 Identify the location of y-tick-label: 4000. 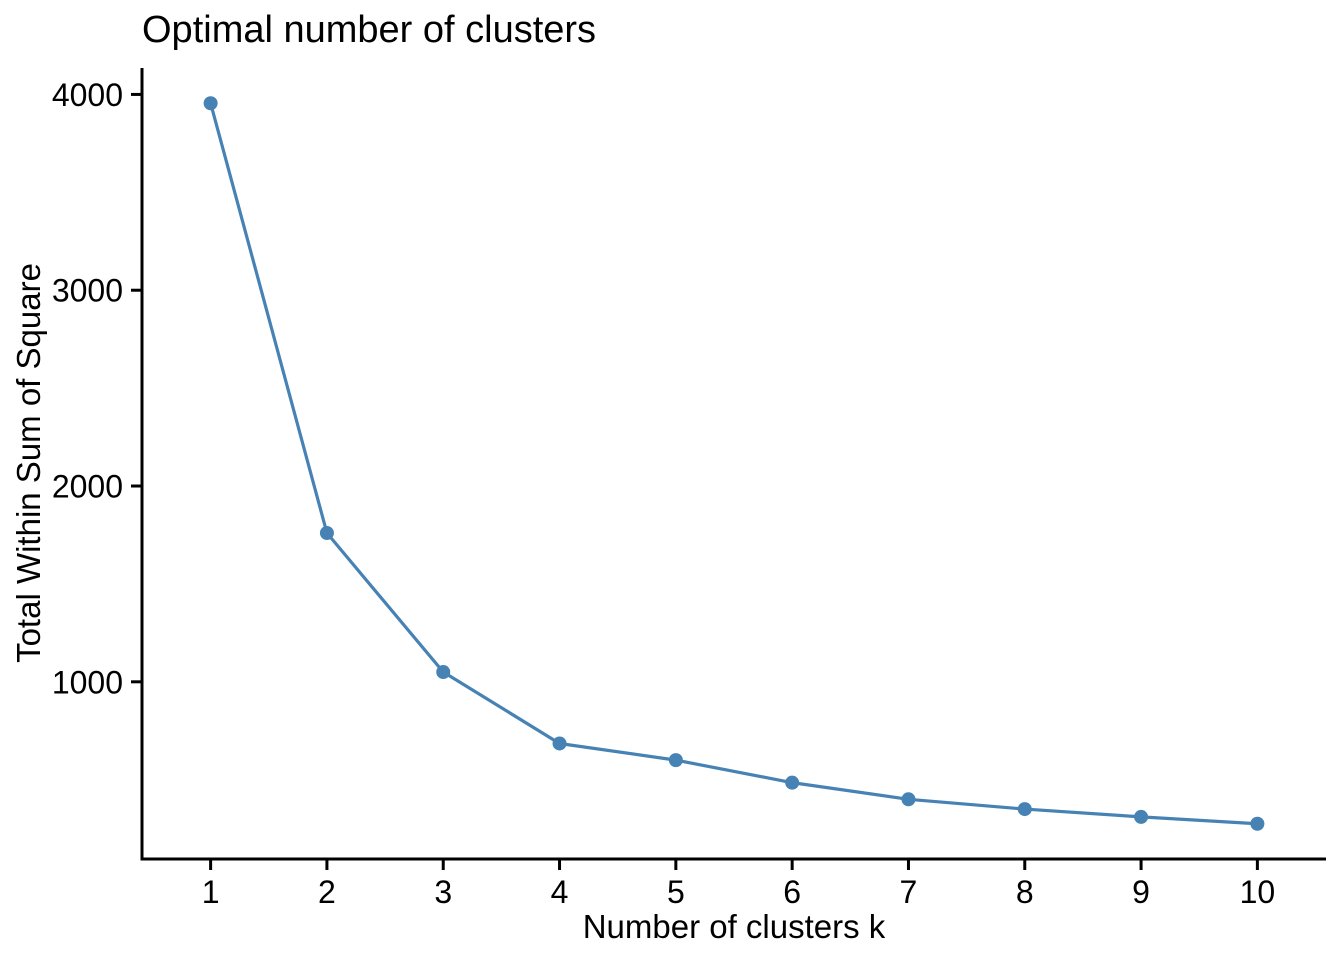
(87, 95).